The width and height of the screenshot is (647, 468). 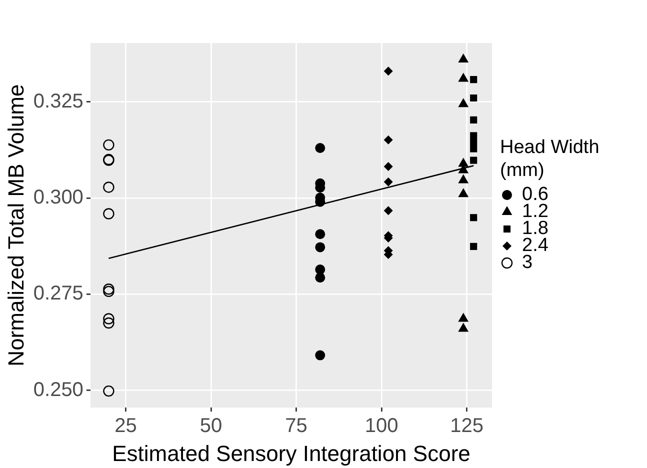 I want to click on x-axis-title: Estimated Sensory Integration Score, so click(x=291, y=453).